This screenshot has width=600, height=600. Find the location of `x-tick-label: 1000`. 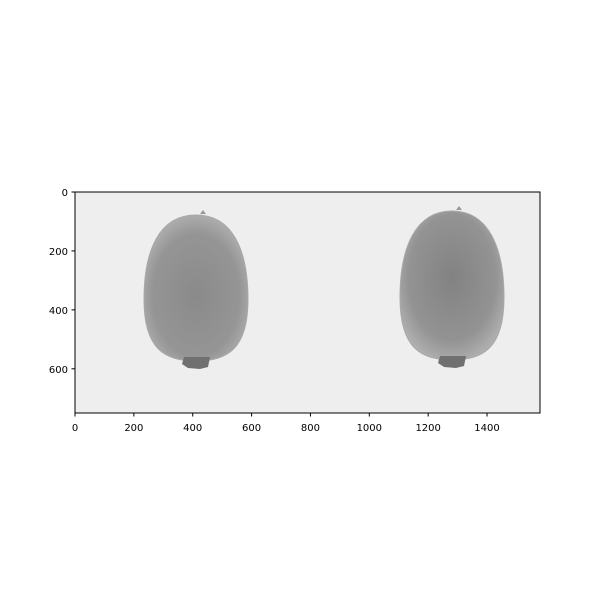

x-tick-label: 1000 is located at coordinates (369, 428).